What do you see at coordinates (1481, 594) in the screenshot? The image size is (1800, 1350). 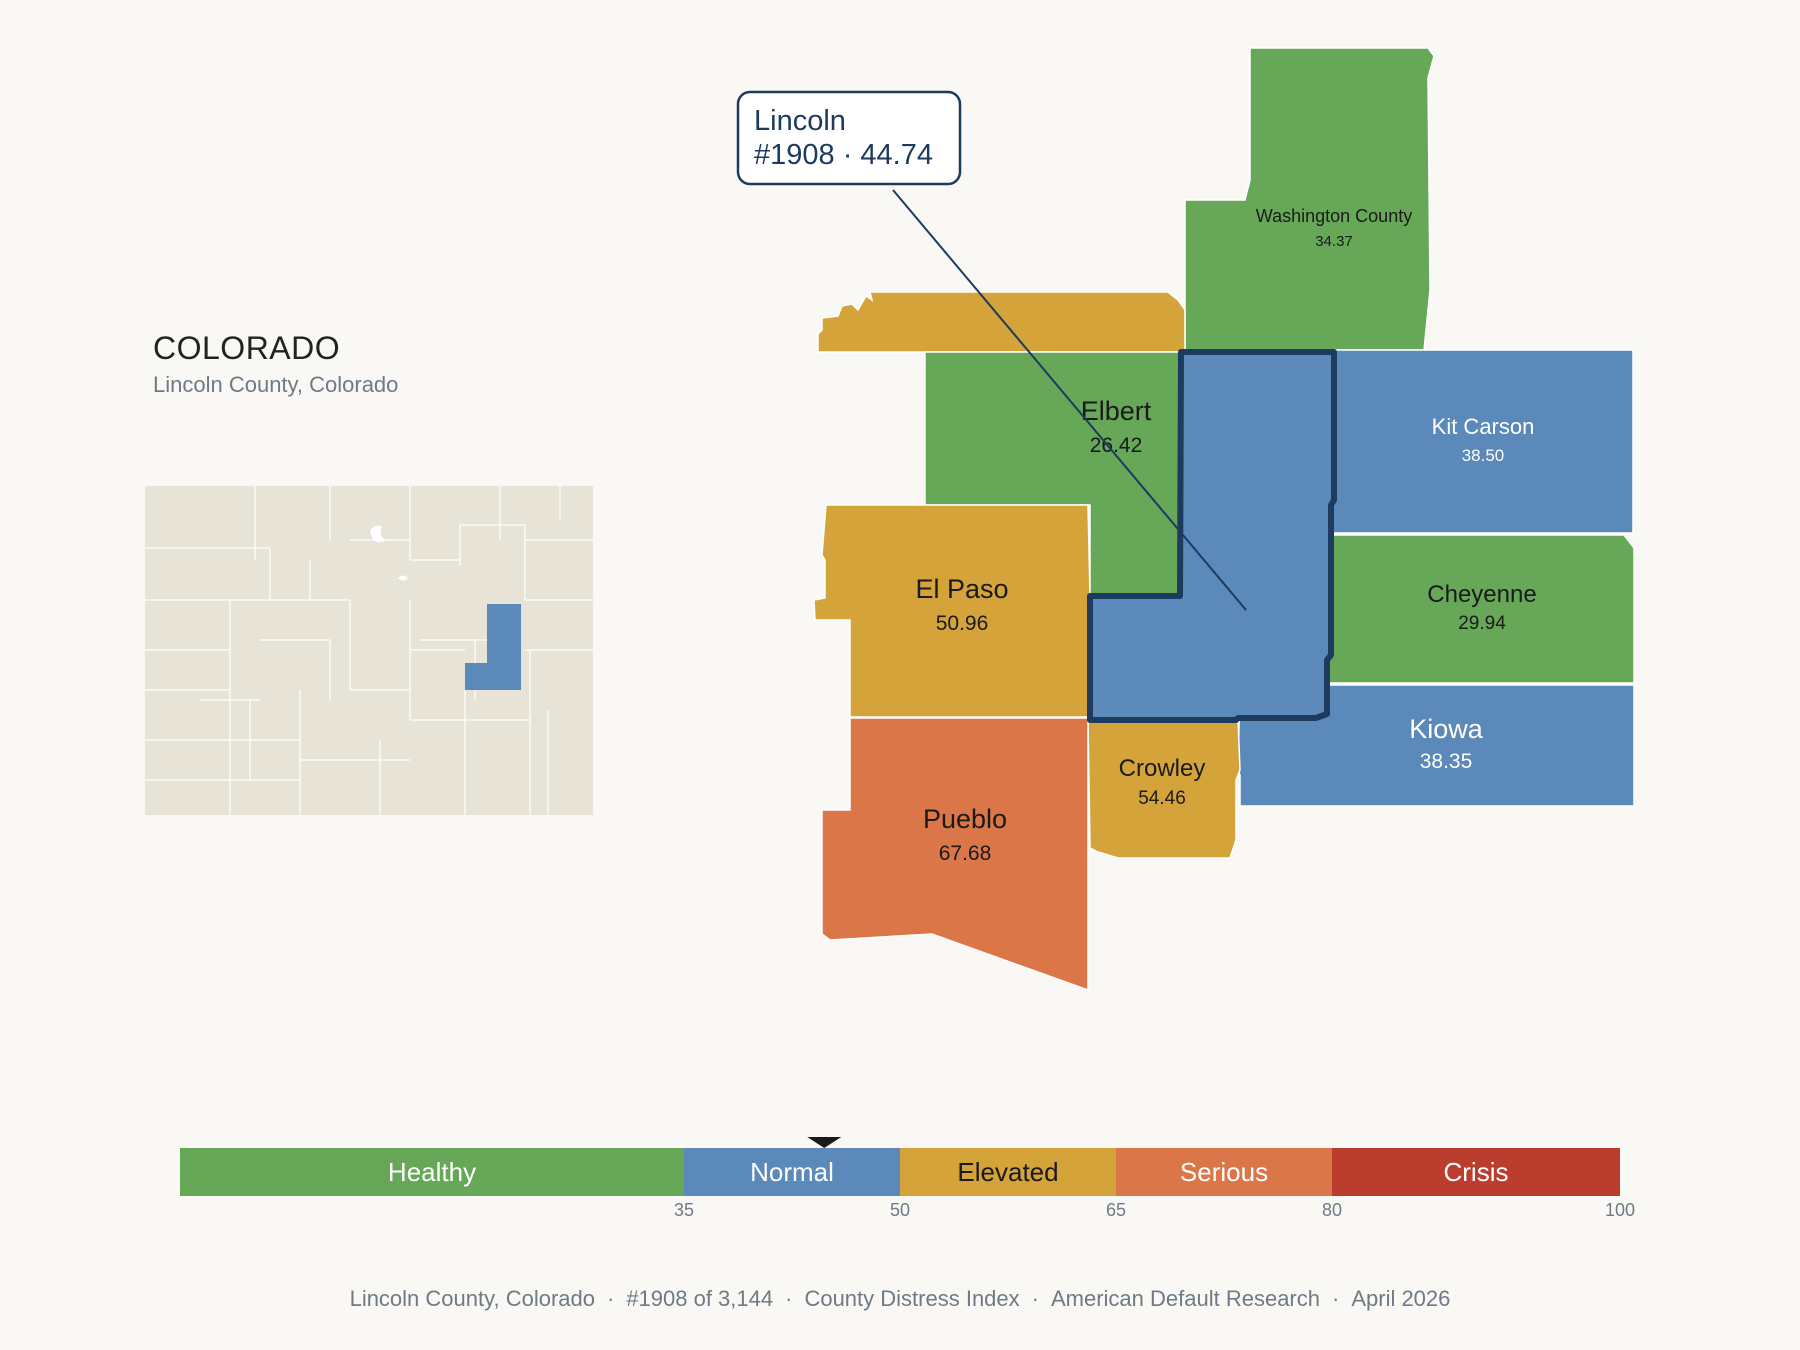 I see `county-label-name: Cheyenne` at bounding box center [1481, 594].